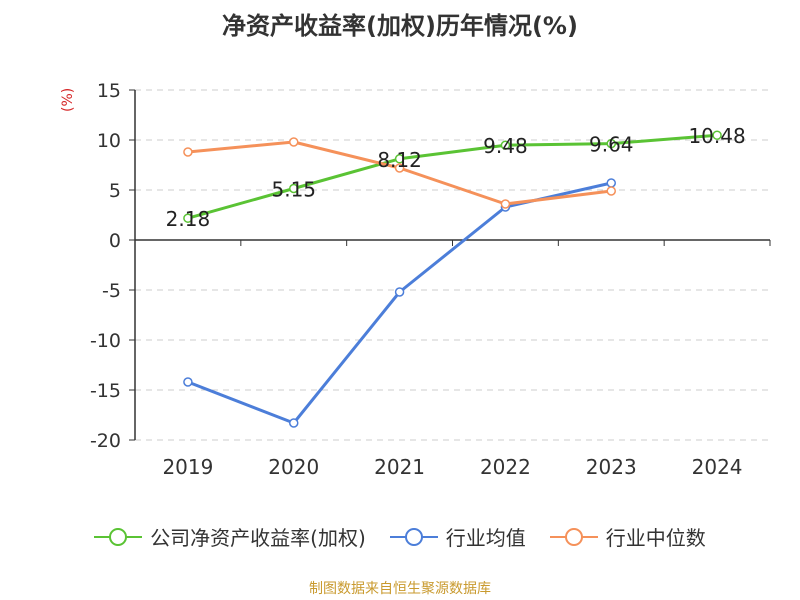 This screenshot has width=800, height=600. I want to click on data-label: 9.64, so click(611, 145).